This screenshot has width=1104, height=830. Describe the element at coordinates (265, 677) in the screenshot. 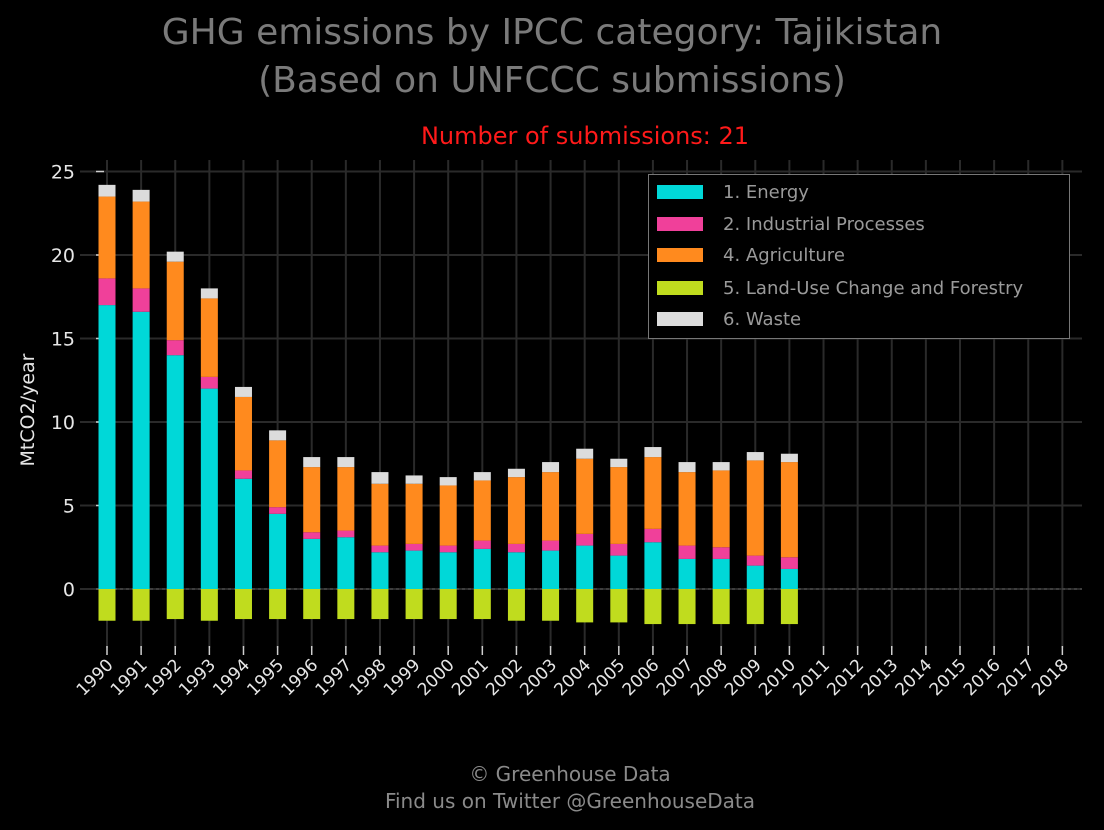

I see `x-tick-label: 1995` at that location.